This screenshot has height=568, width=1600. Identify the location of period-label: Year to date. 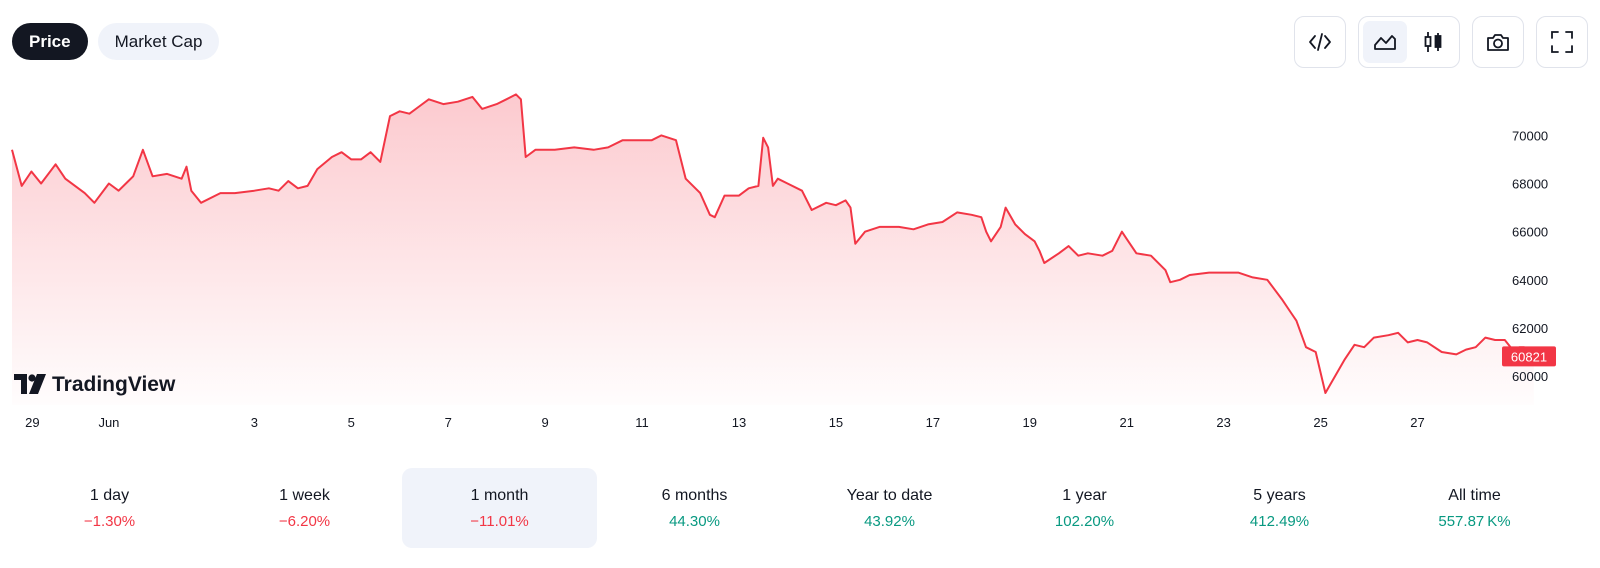
(890, 496).